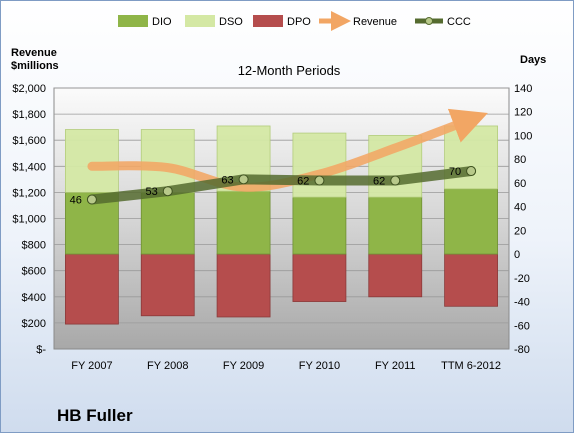 The height and width of the screenshot is (433, 574). What do you see at coordinates (471, 366) in the screenshot?
I see `x-tick-label: TTM 6-2012` at bounding box center [471, 366].